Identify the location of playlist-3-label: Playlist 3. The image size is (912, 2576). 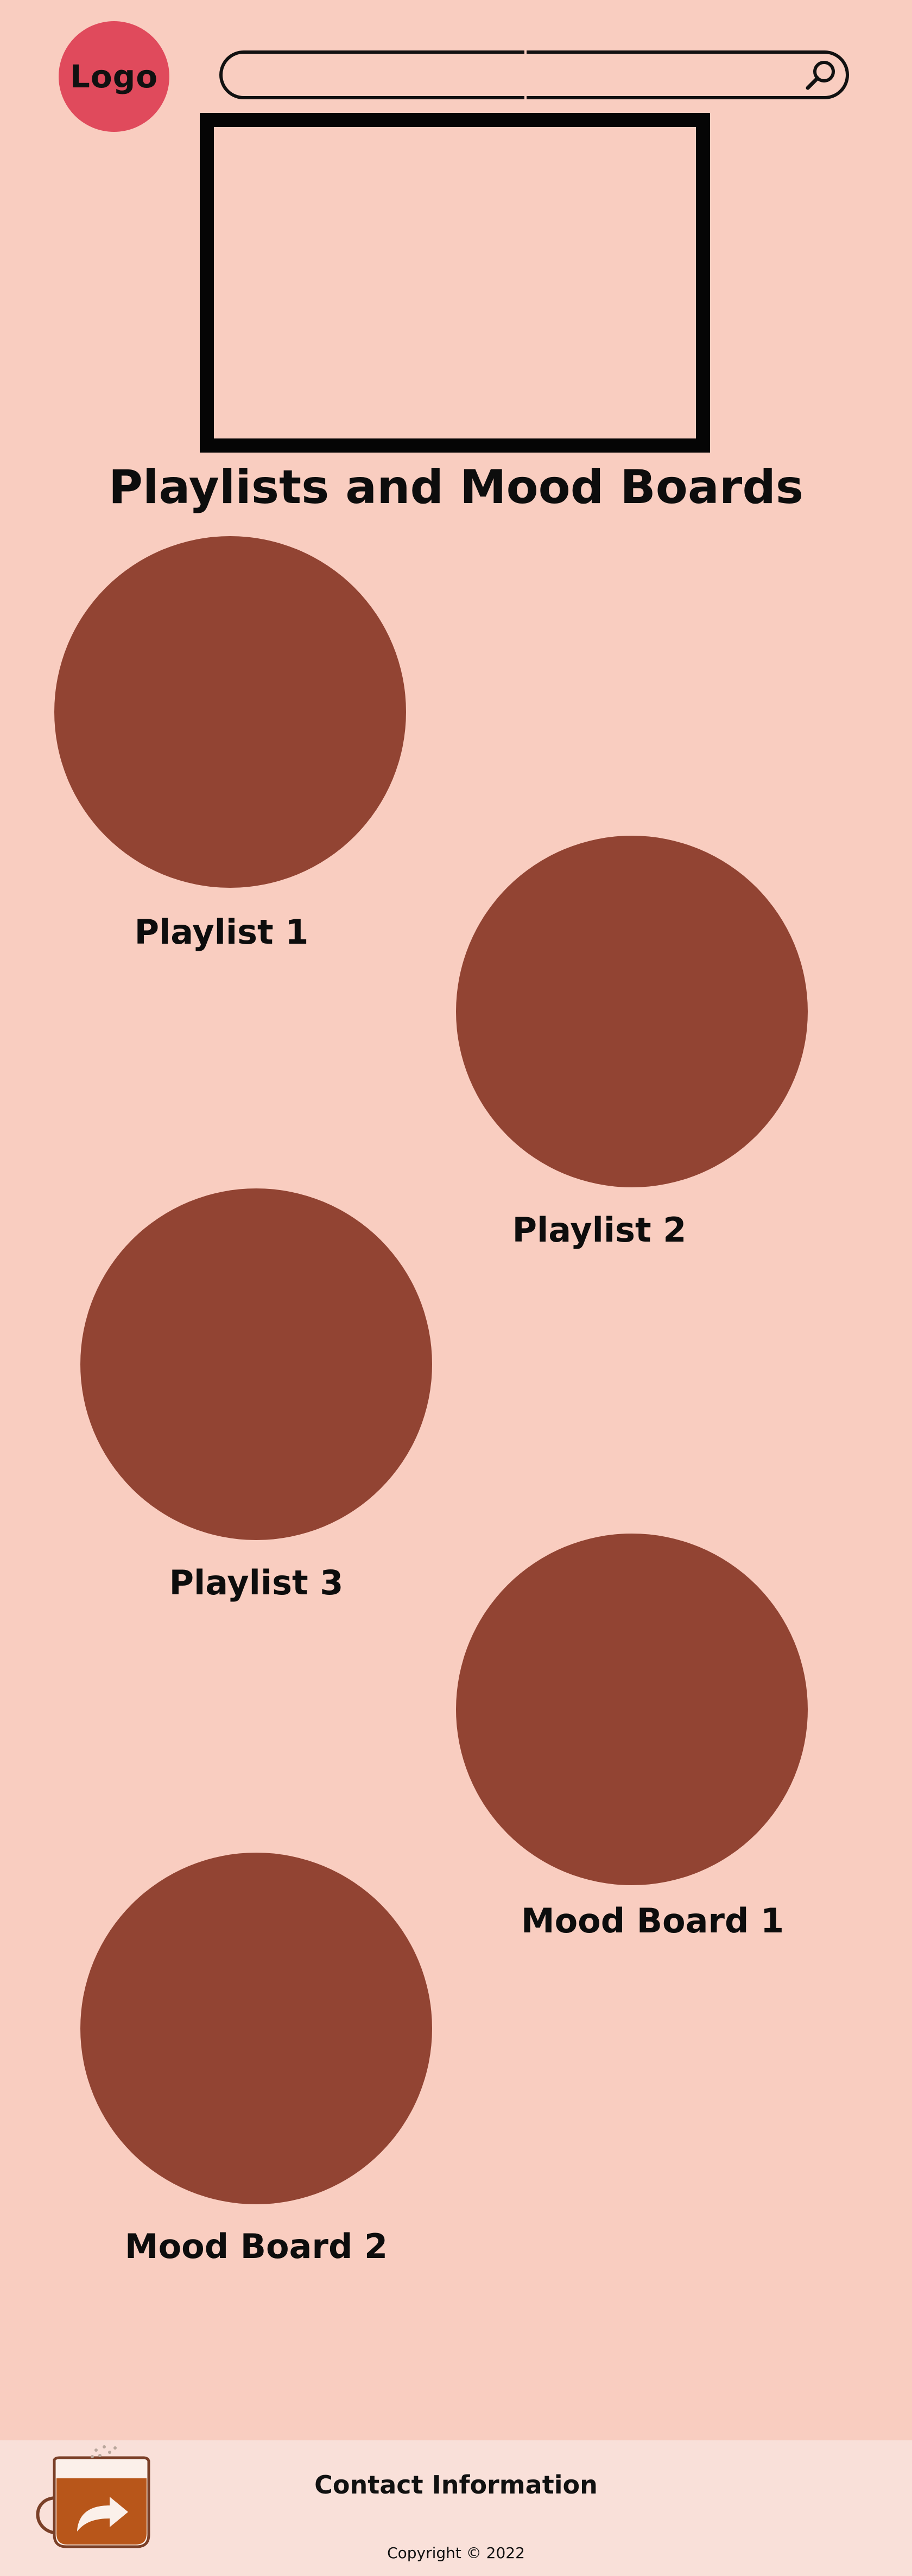
(256, 1583).